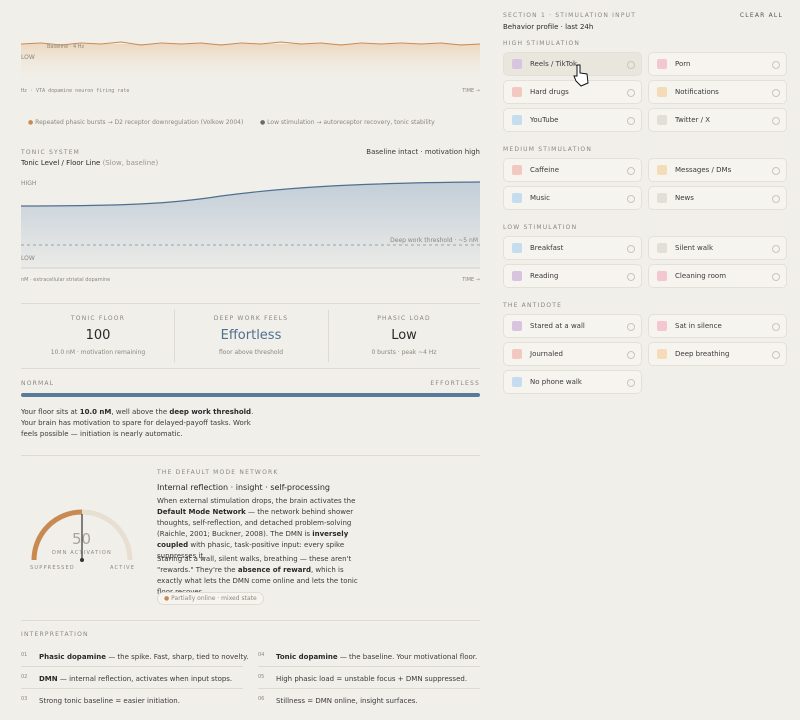 The height and width of the screenshot is (720, 800). What do you see at coordinates (471, 91) in the screenshot?
I see `time-label: TIME →` at bounding box center [471, 91].